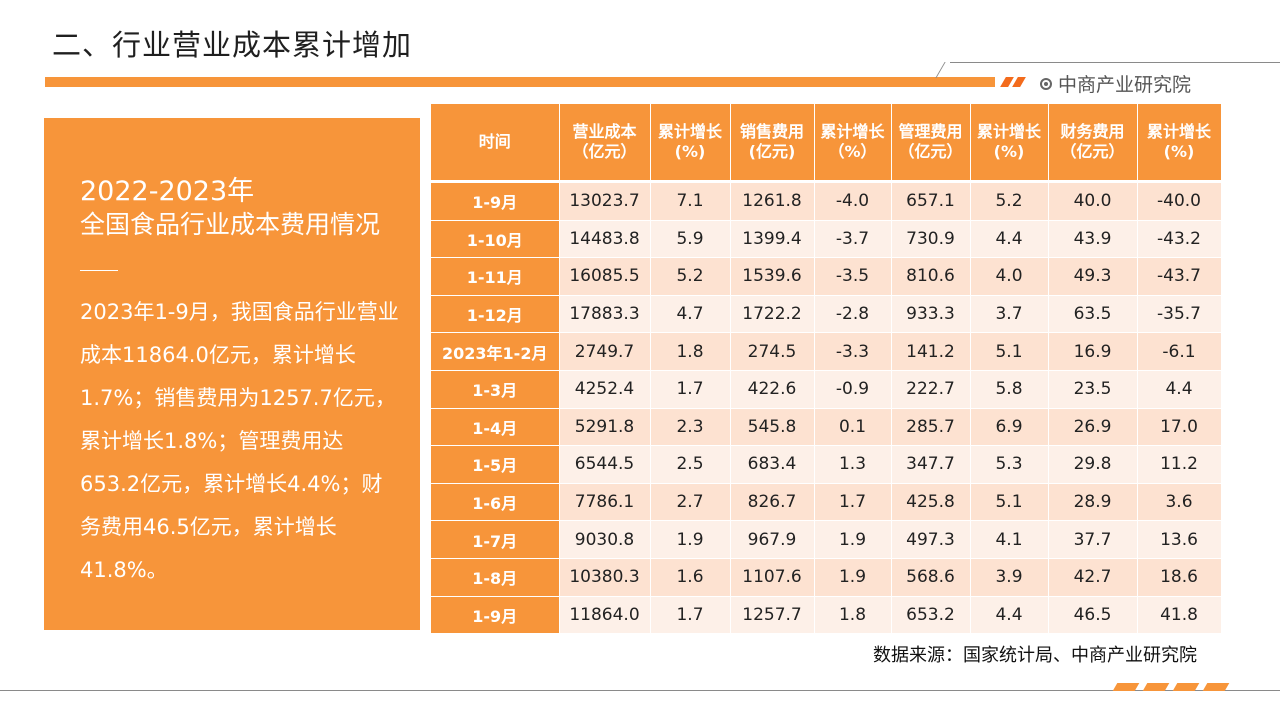 This screenshot has height=720, width=1280. Describe the element at coordinates (1125, 85) in the screenshot. I see `brand-name: 中商产业研究院` at that location.